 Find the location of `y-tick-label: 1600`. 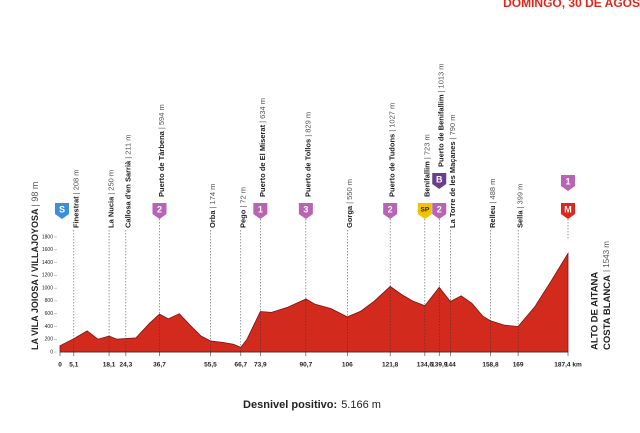

y-tick-label: 1600 is located at coordinates (47, 250).